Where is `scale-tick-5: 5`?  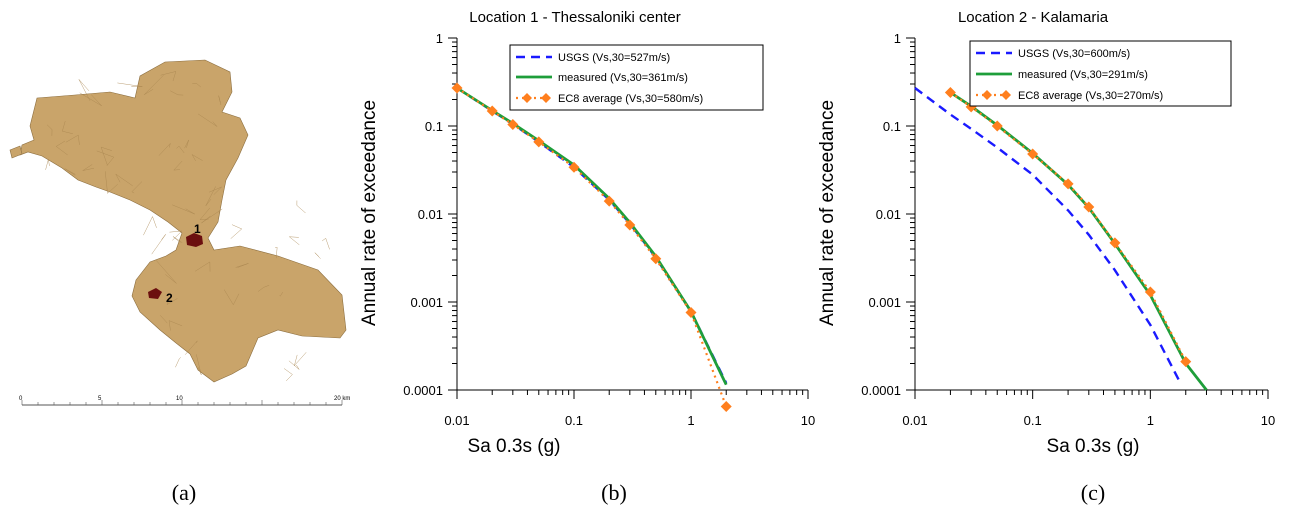
scale-tick-5: 5 is located at coordinates (100, 399).